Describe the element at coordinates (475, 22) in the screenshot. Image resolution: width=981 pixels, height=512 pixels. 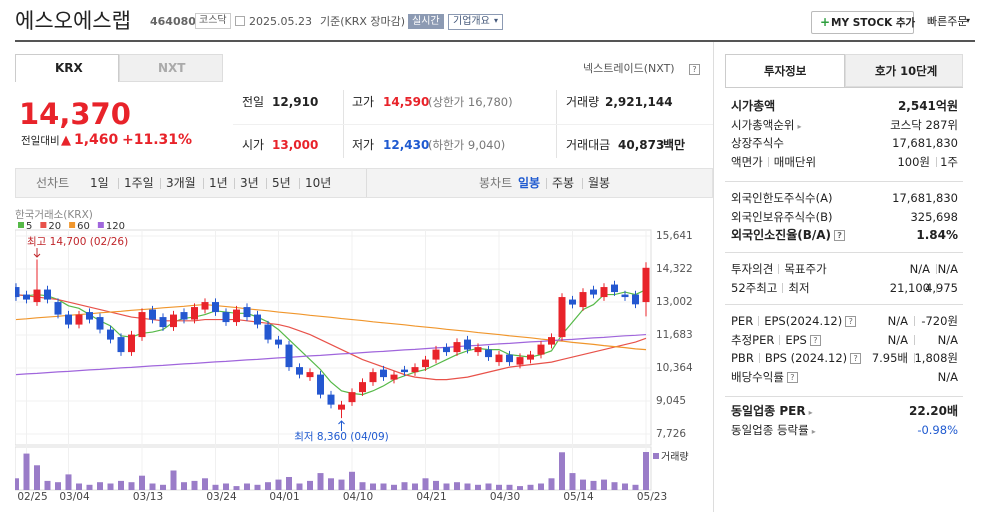
I see `company-info-button` at that location.